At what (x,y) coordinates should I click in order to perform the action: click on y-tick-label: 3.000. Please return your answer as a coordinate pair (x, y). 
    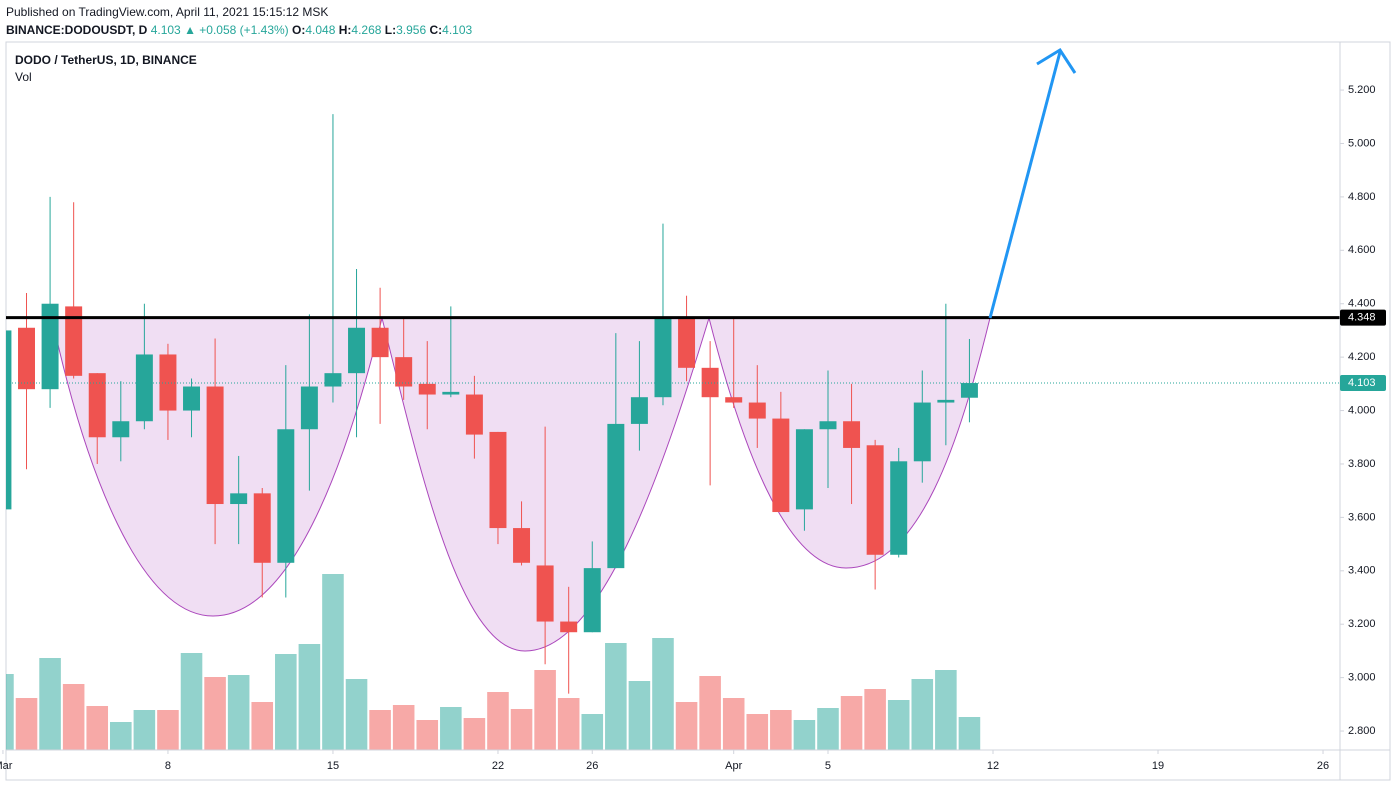
    Looking at the image, I should click on (1362, 678).